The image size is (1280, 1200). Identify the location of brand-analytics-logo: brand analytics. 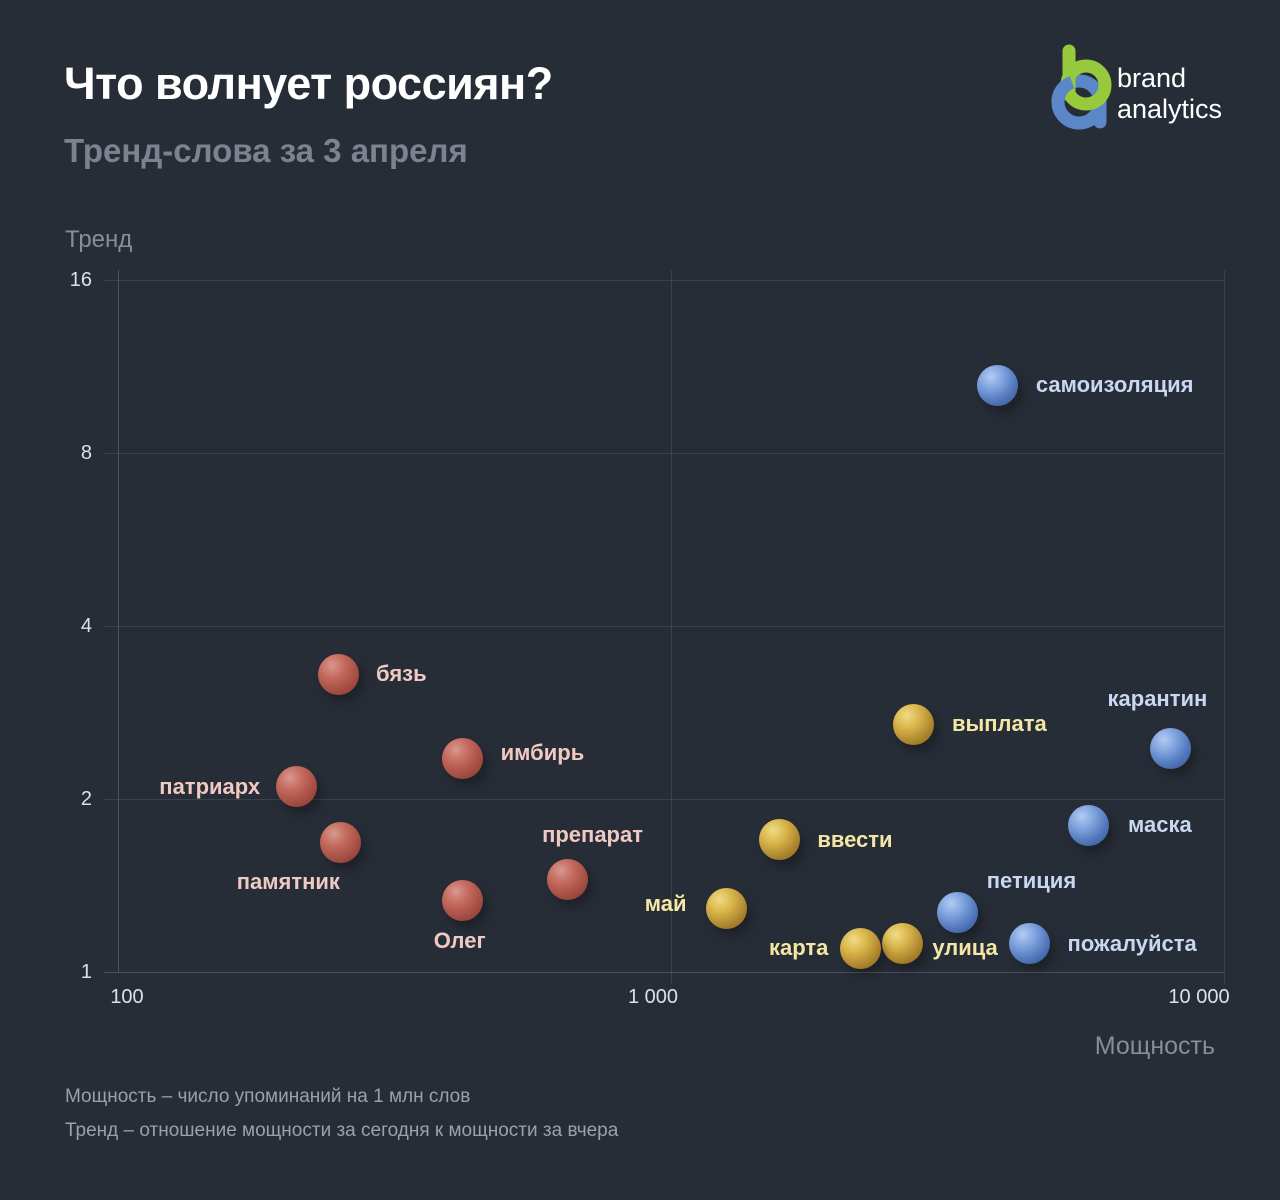
(1131, 92).